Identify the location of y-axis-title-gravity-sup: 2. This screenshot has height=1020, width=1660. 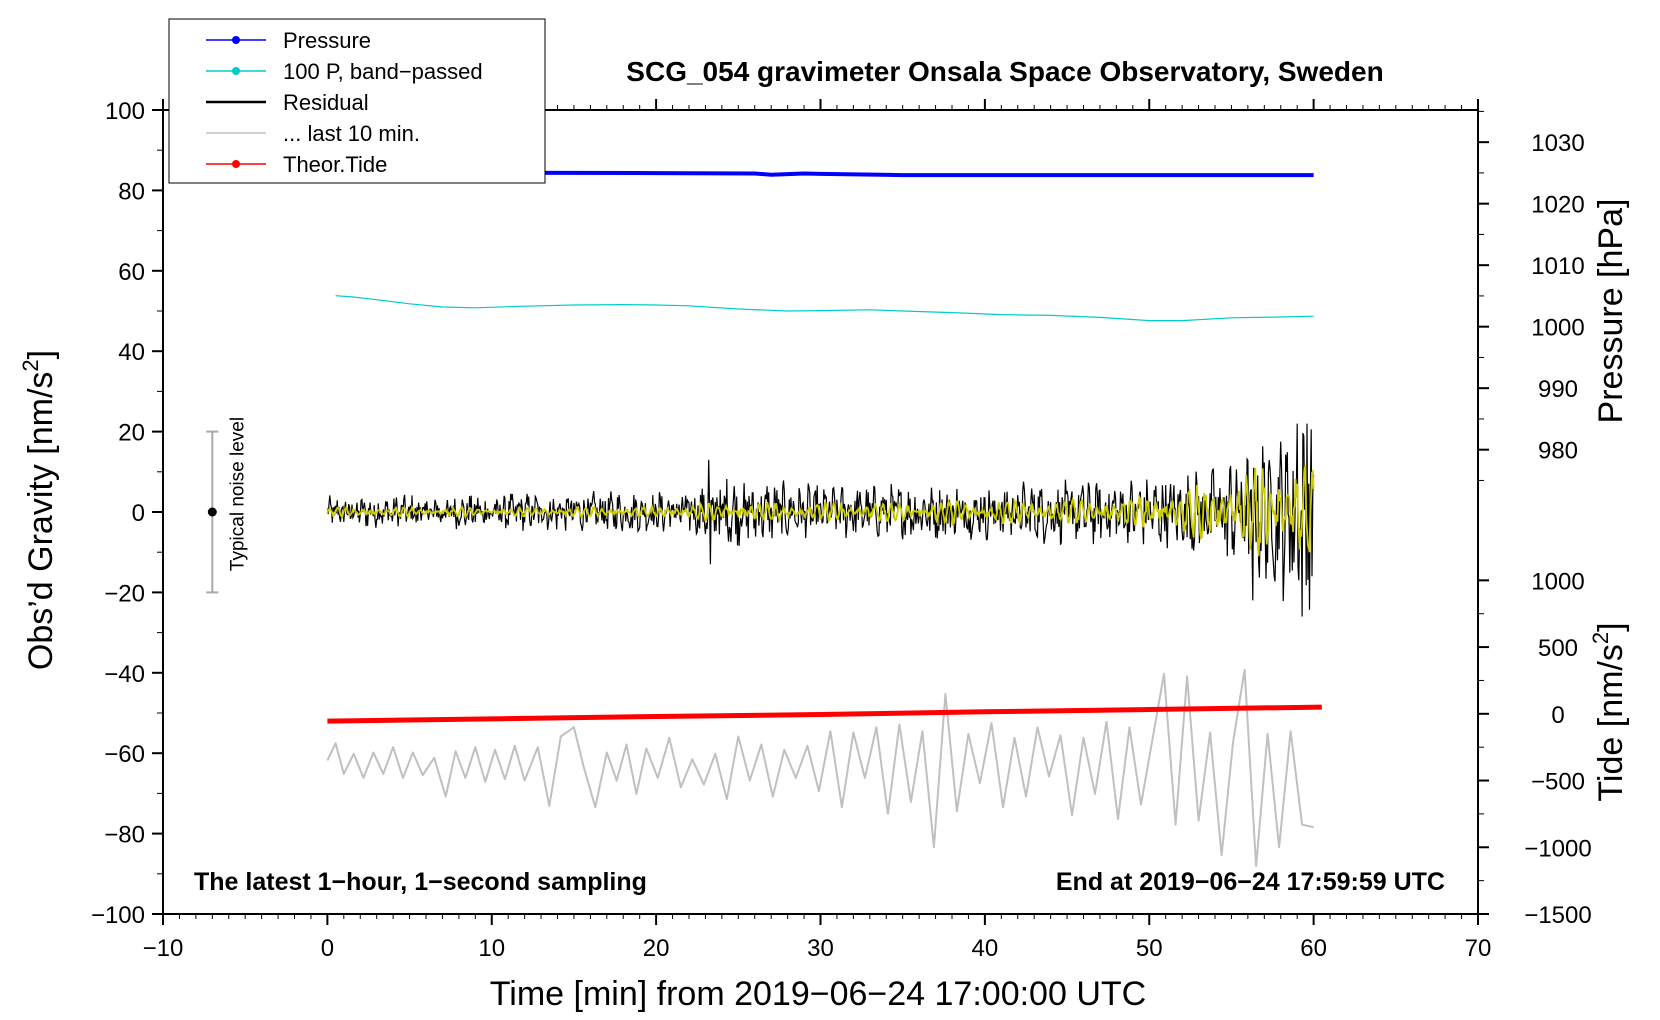
(30, 365).